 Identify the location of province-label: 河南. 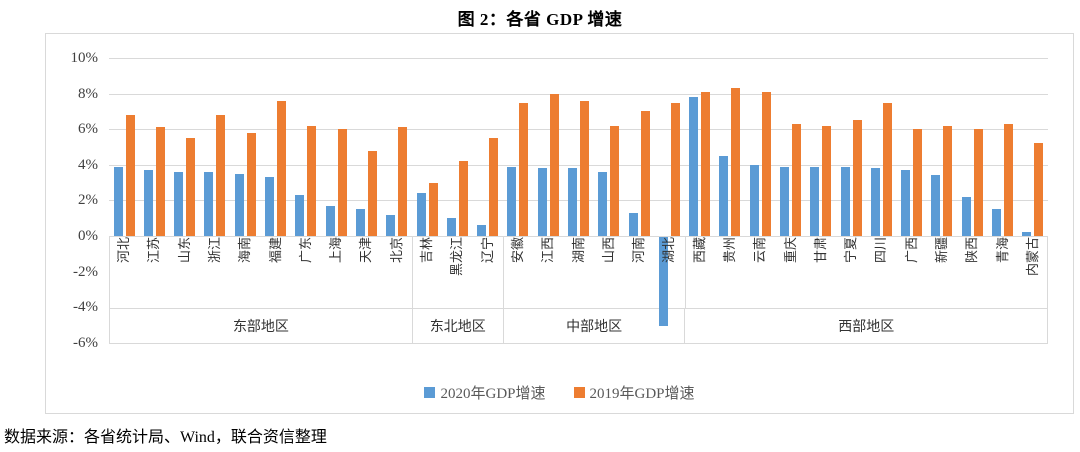
(639, 250).